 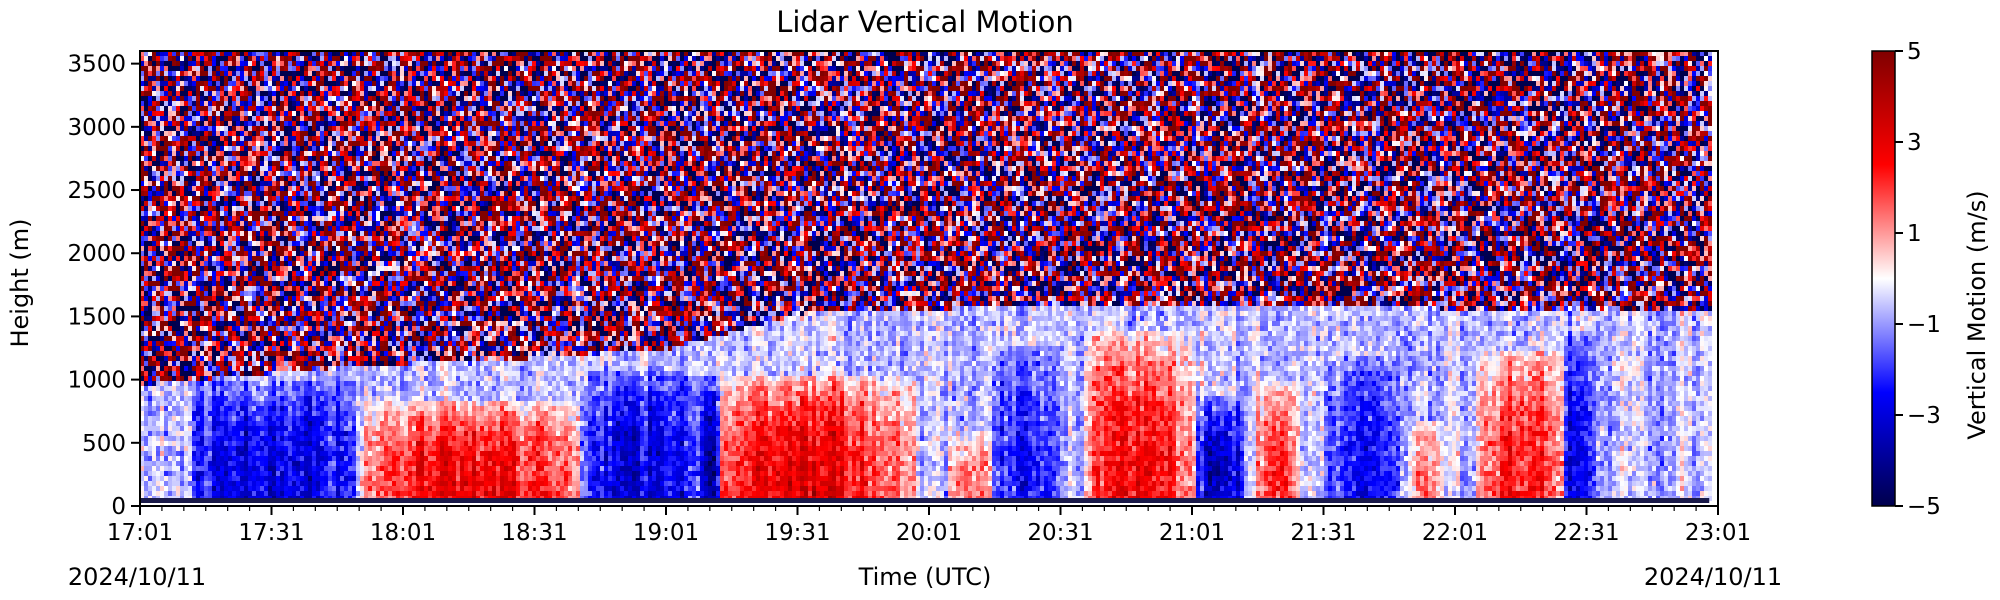 What do you see at coordinates (230, 293) in the screenshot?
I see `heatmap-cell-2028` at bounding box center [230, 293].